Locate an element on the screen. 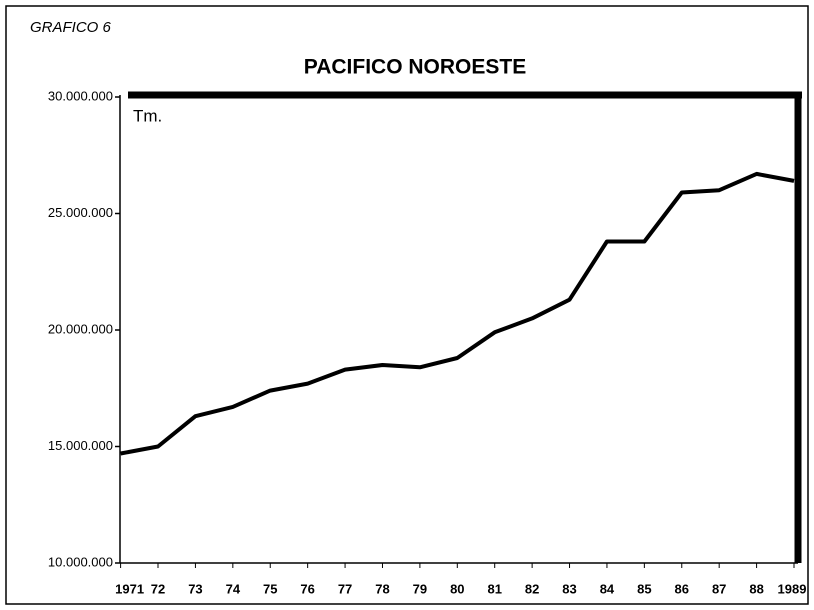 The image size is (814, 610). x-tick-label: 85 is located at coordinates (644, 588).